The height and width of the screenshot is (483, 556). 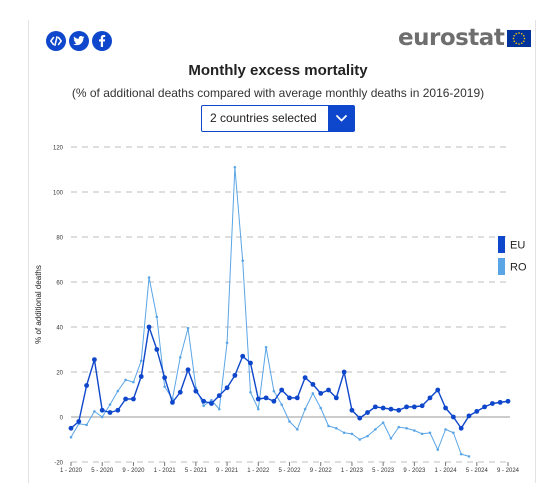 I want to click on share-bar, so click(x=79, y=41).